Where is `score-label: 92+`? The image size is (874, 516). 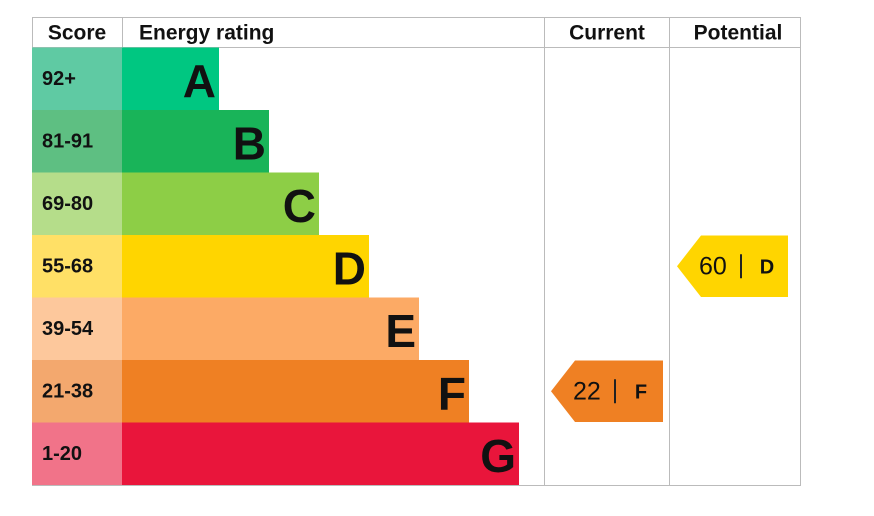
score-label: 92+ is located at coordinates (59, 79).